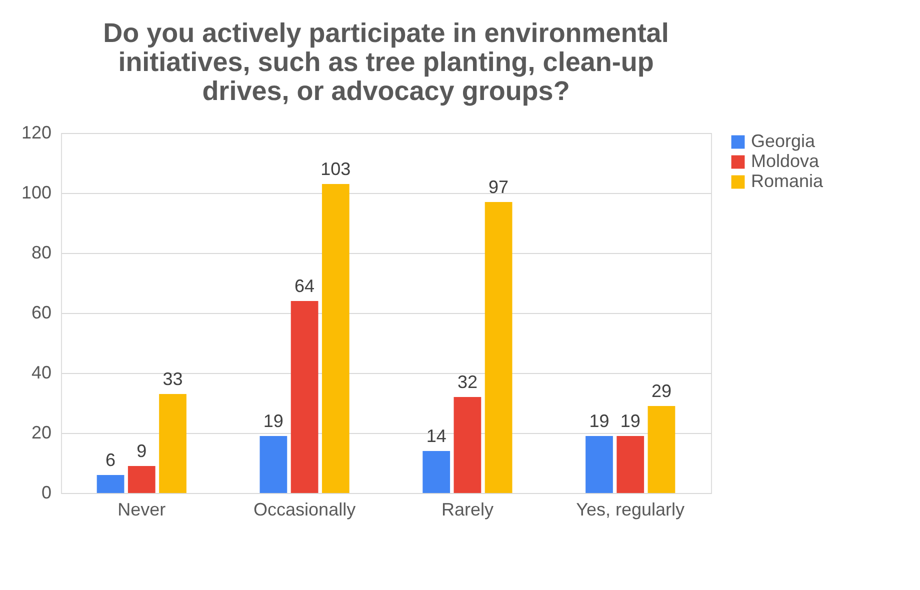  Describe the element at coordinates (36, 132) in the screenshot. I see `y-tick-label: 120` at that location.